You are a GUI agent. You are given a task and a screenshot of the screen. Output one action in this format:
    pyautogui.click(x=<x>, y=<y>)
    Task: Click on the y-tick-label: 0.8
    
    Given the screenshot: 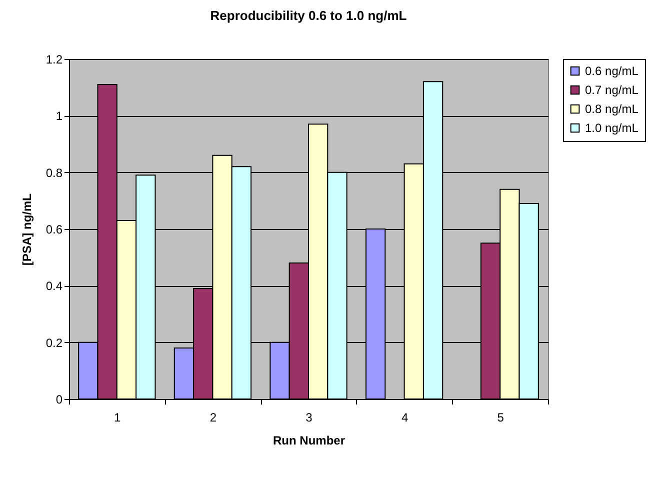 What is the action you would take?
    pyautogui.click(x=54, y=173)
    